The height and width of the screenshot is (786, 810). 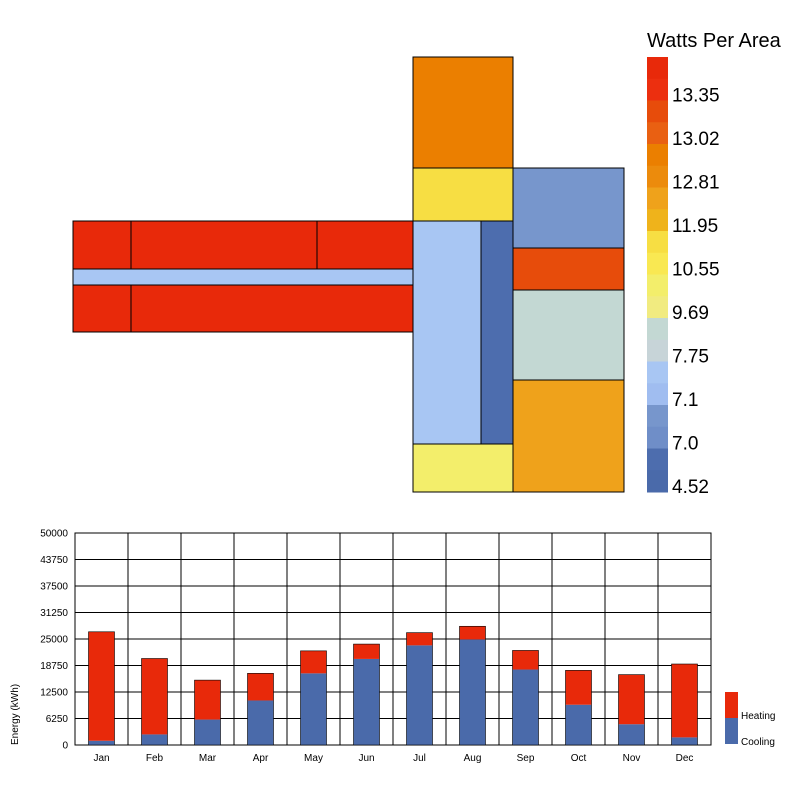 I want to click on x-tick-label: Jan, so click(x=101, y=758).